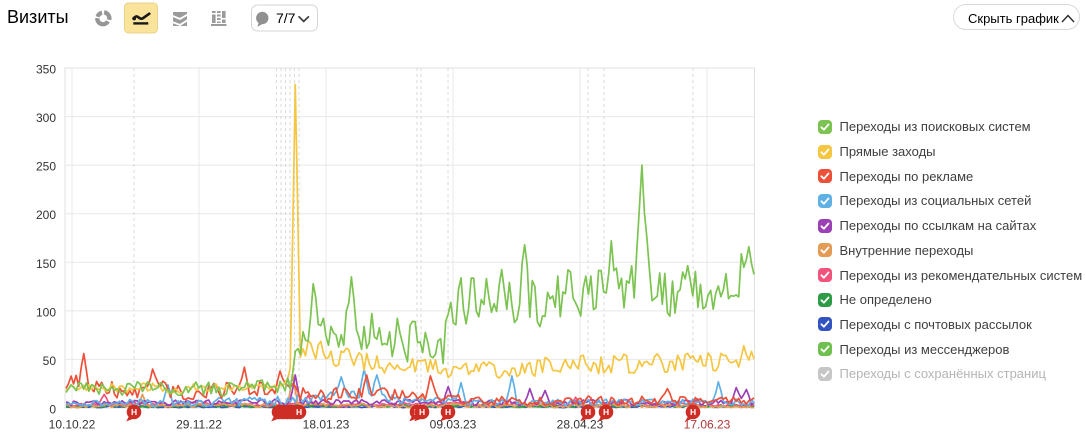 The image size is (1086, 444). I want to click on svg-text: 17.06.23, so click(707, 425).